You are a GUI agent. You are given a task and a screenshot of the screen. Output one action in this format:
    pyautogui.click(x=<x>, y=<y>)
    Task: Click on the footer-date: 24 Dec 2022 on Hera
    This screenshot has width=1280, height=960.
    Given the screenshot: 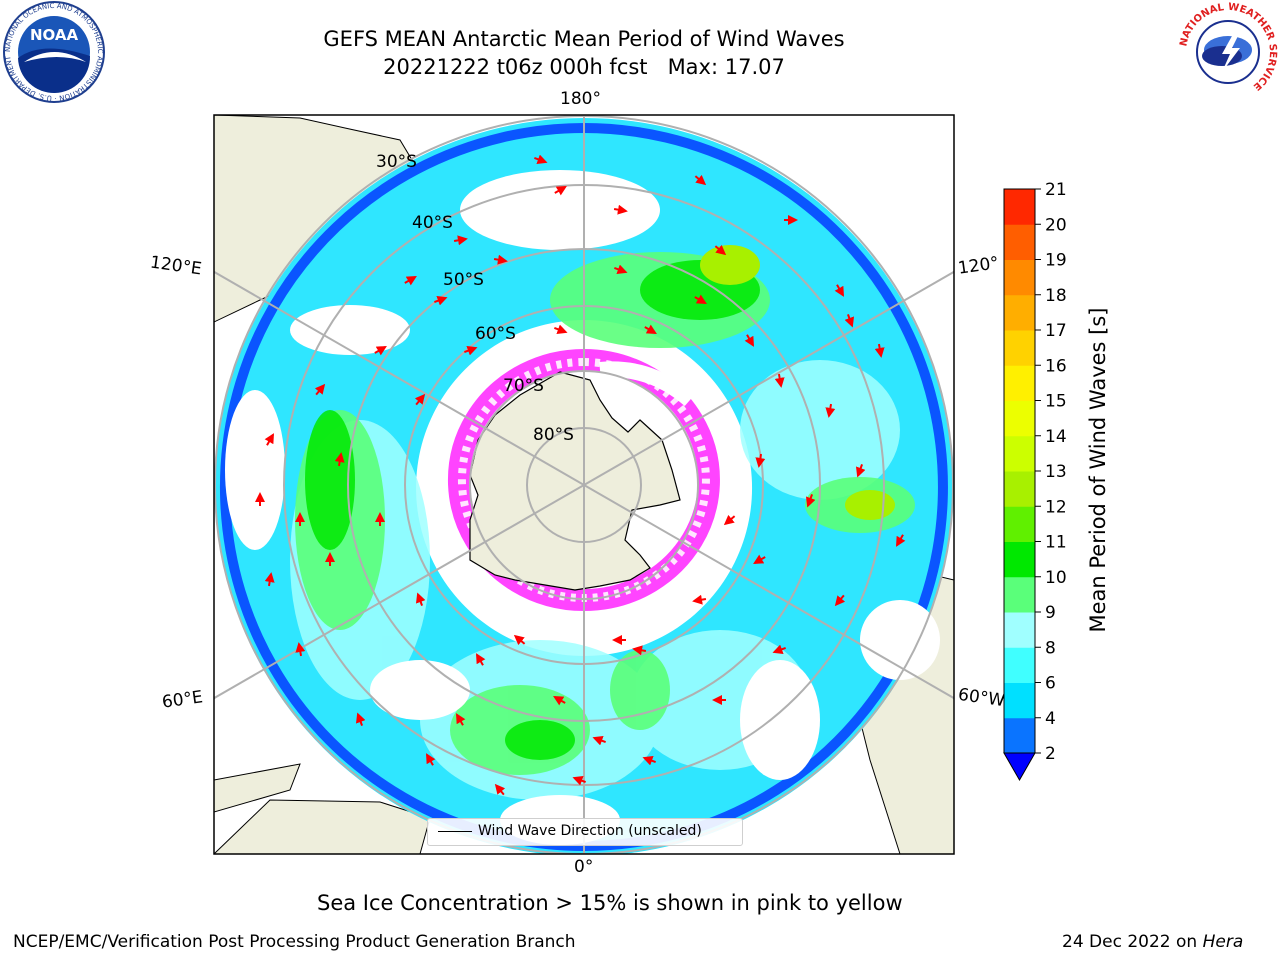 What is the action you would take?
    pyautogui.click(x=1152, y=942)
    